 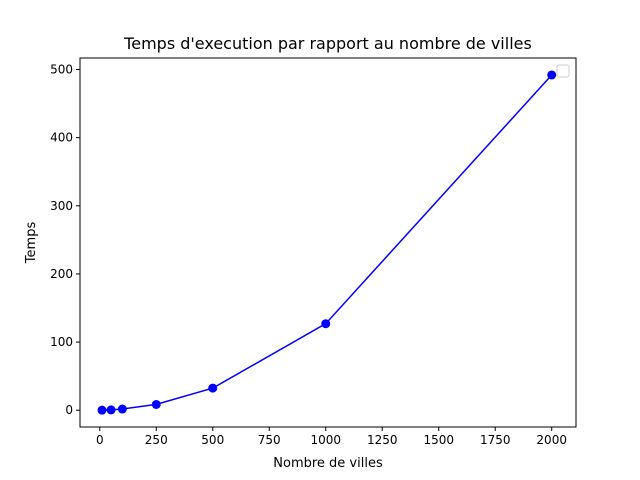 I want to click on y-axis-label: Temps, so click(x=31, y=243).